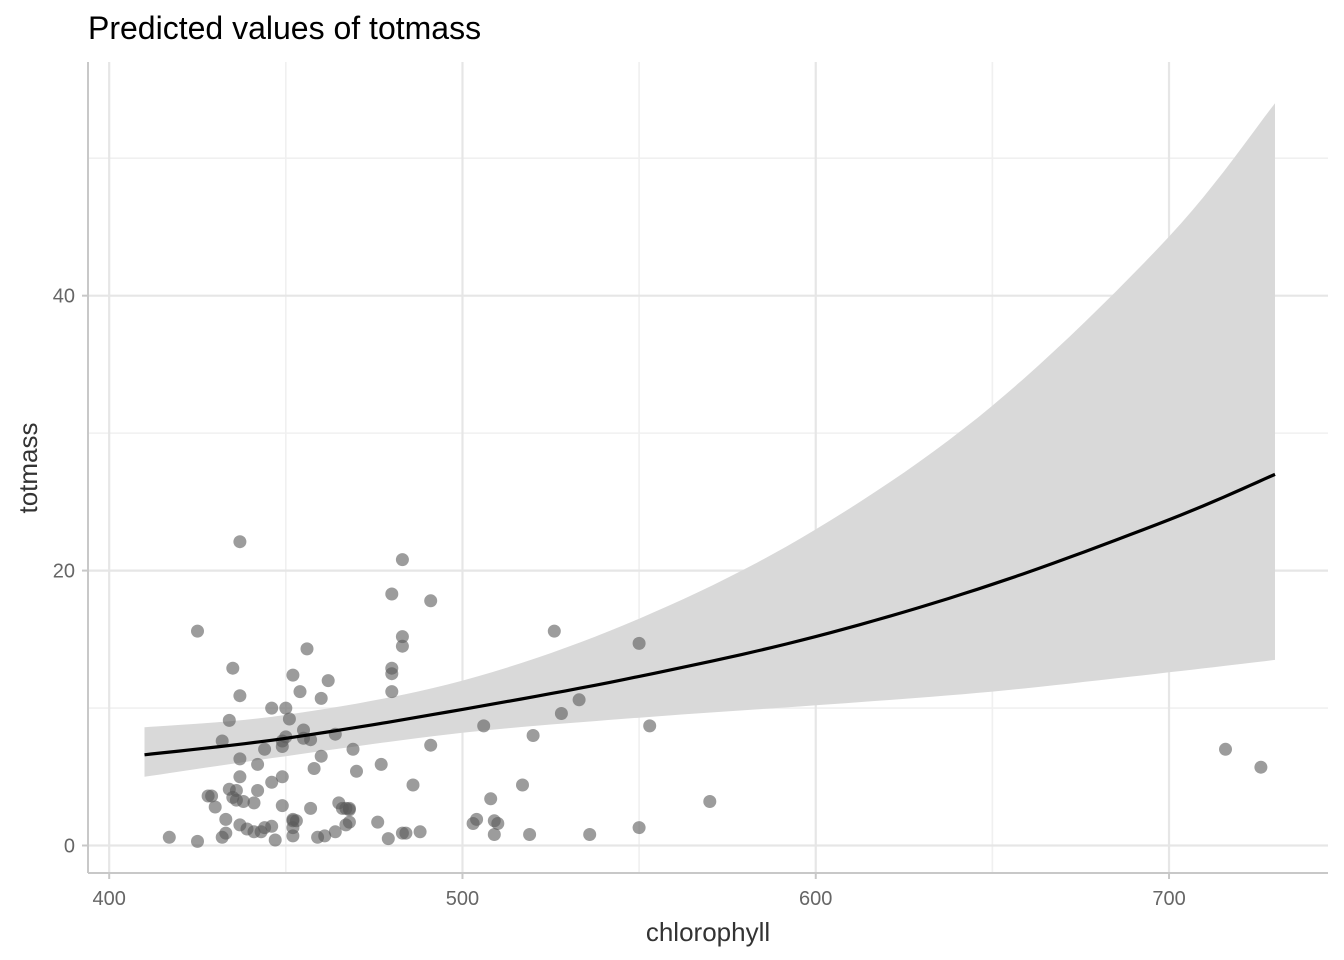 The width and height of the screenshot is (1344, 960). Describe the element at coordinates (109, 899) in the screenshot. I see `x-tick-label: 400` at that location.